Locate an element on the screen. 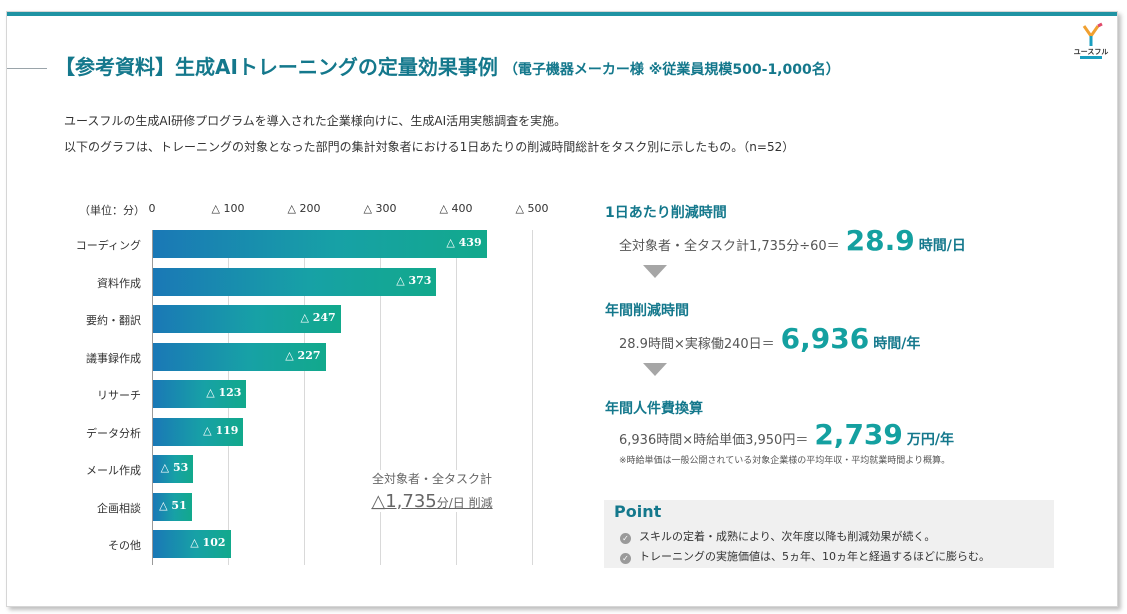  daily-unit: 時間/日 is located at coordinates (942, 246).